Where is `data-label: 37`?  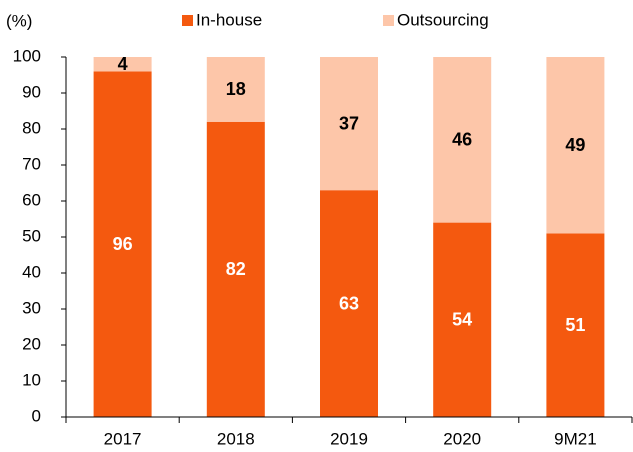 data-label: 37 is located at coordinates (349, 123).